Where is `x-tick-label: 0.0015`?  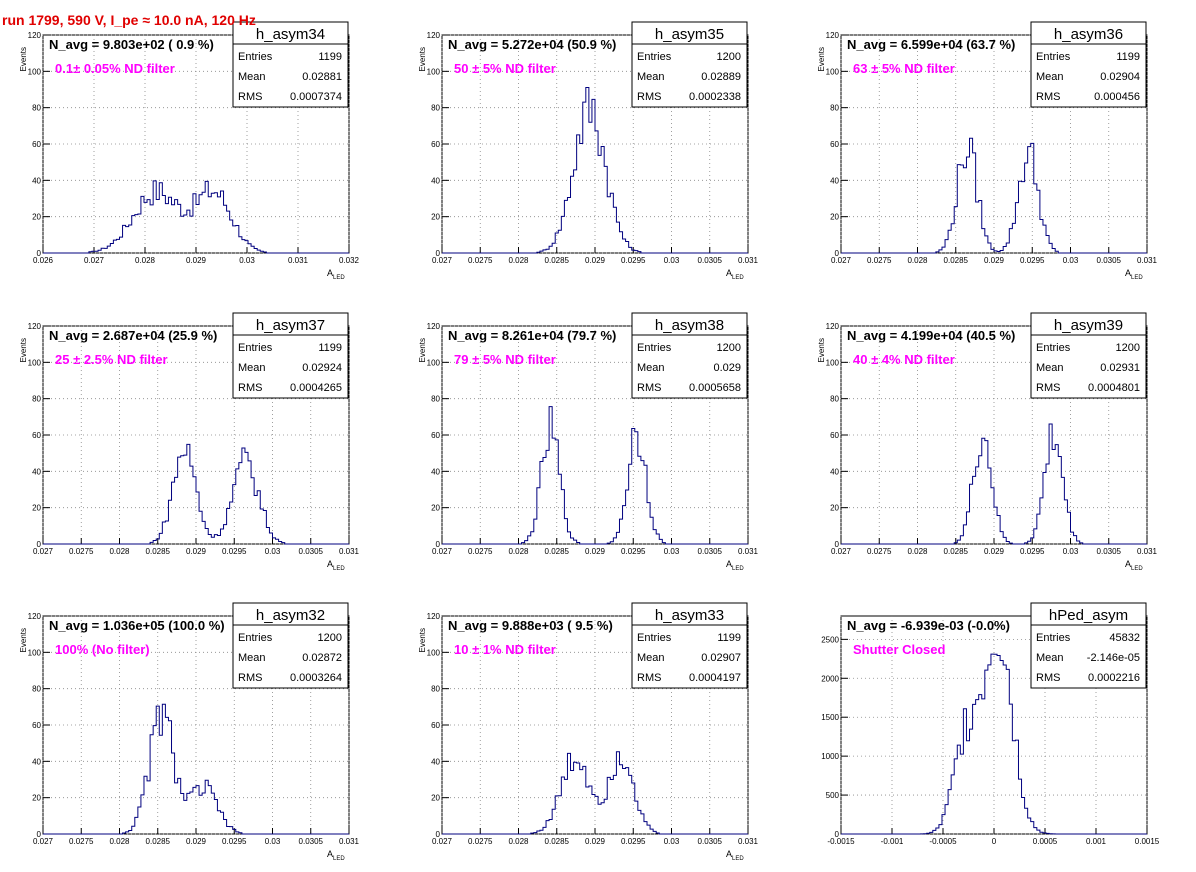
x-tick-label: 0.0015 is located at coordinates (1147, 841).